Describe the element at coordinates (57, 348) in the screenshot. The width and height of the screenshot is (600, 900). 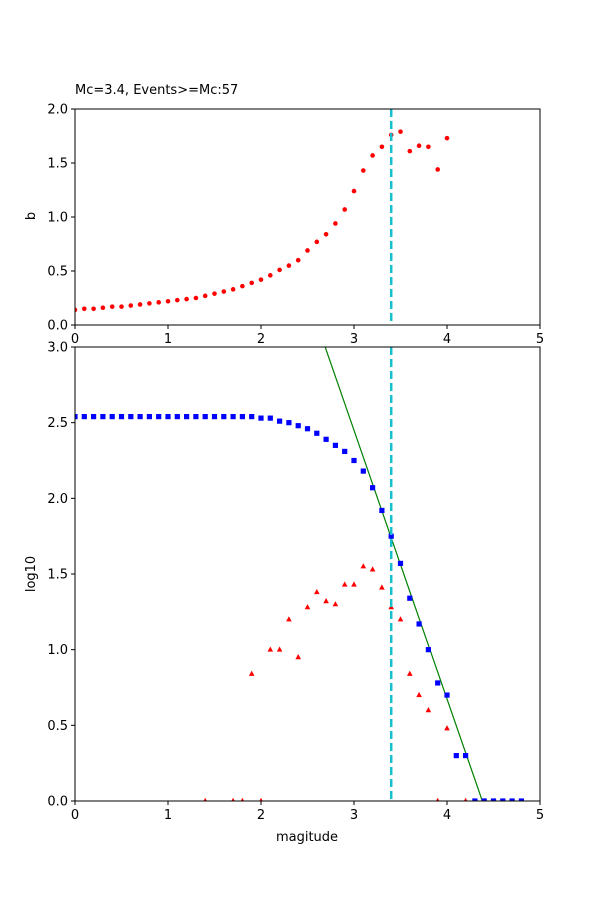
I see `y-tick-label: 3.0` at that location.